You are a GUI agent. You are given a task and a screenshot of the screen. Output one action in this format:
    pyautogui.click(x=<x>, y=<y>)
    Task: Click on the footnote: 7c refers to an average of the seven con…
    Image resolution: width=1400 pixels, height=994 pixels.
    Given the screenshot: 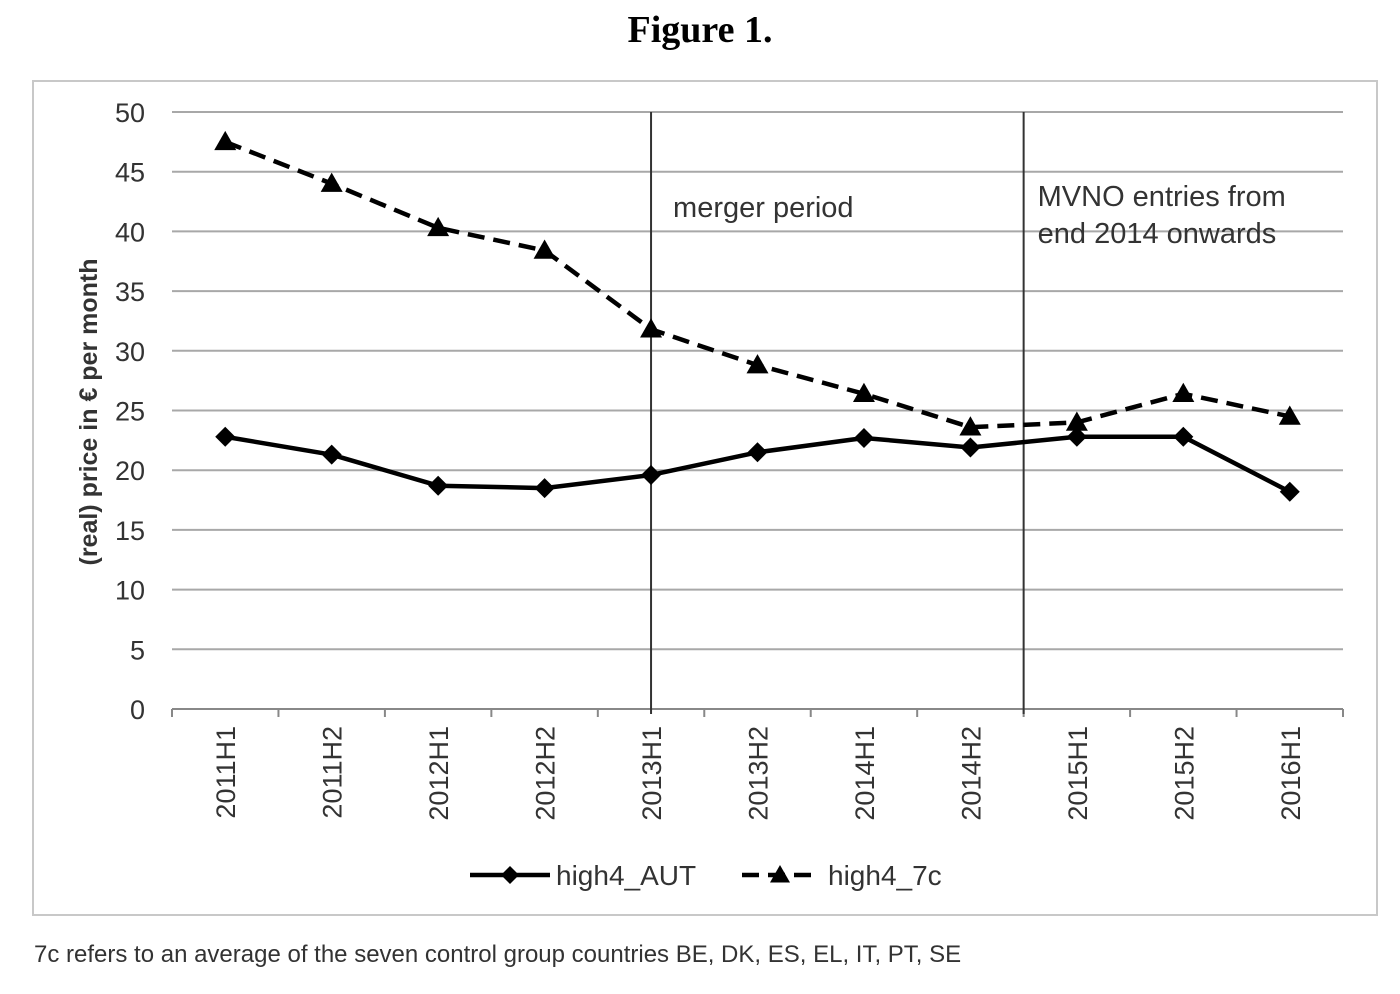 What is the action you would take?
    pyautogui.click(x=498, y=954)
    